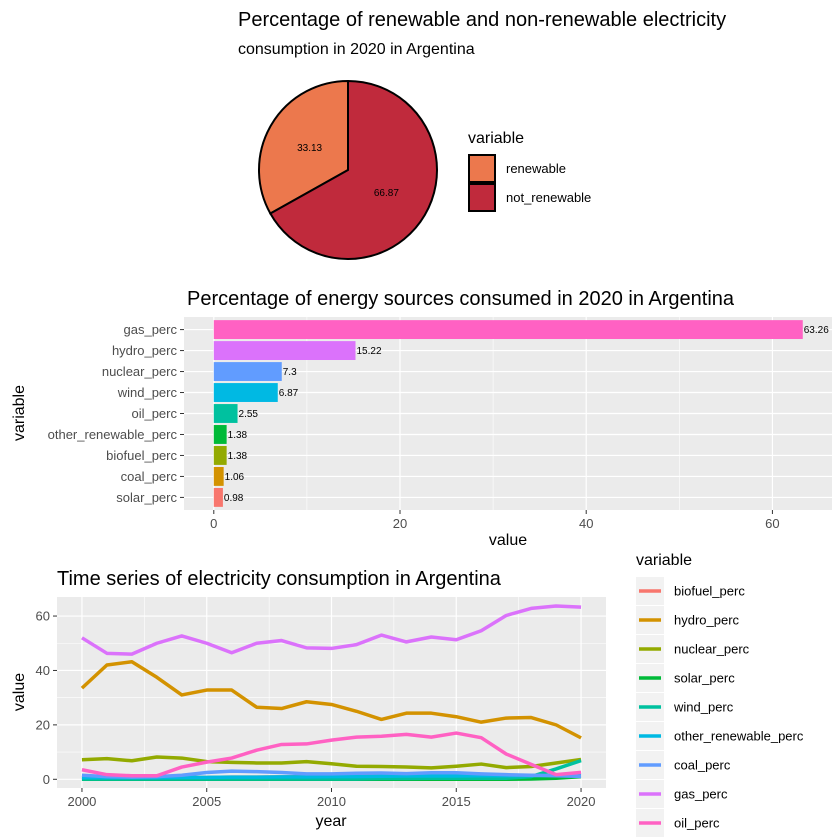 The width and height of the screenshot is (840, 840). Describe the element at coordinates (234, 498) in the screenshot. I see `bar-value-label: 0.98` at that location.